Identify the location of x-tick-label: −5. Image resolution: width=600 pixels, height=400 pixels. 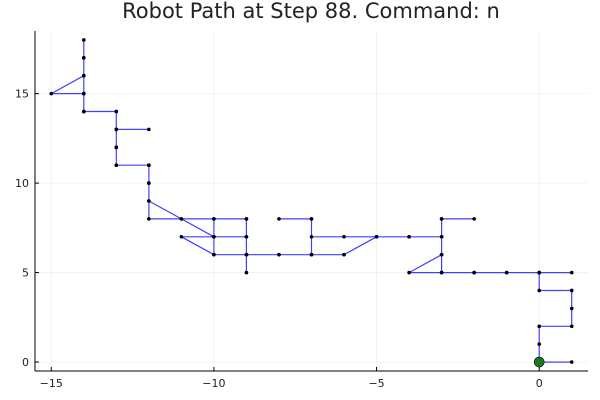
(376, 383).